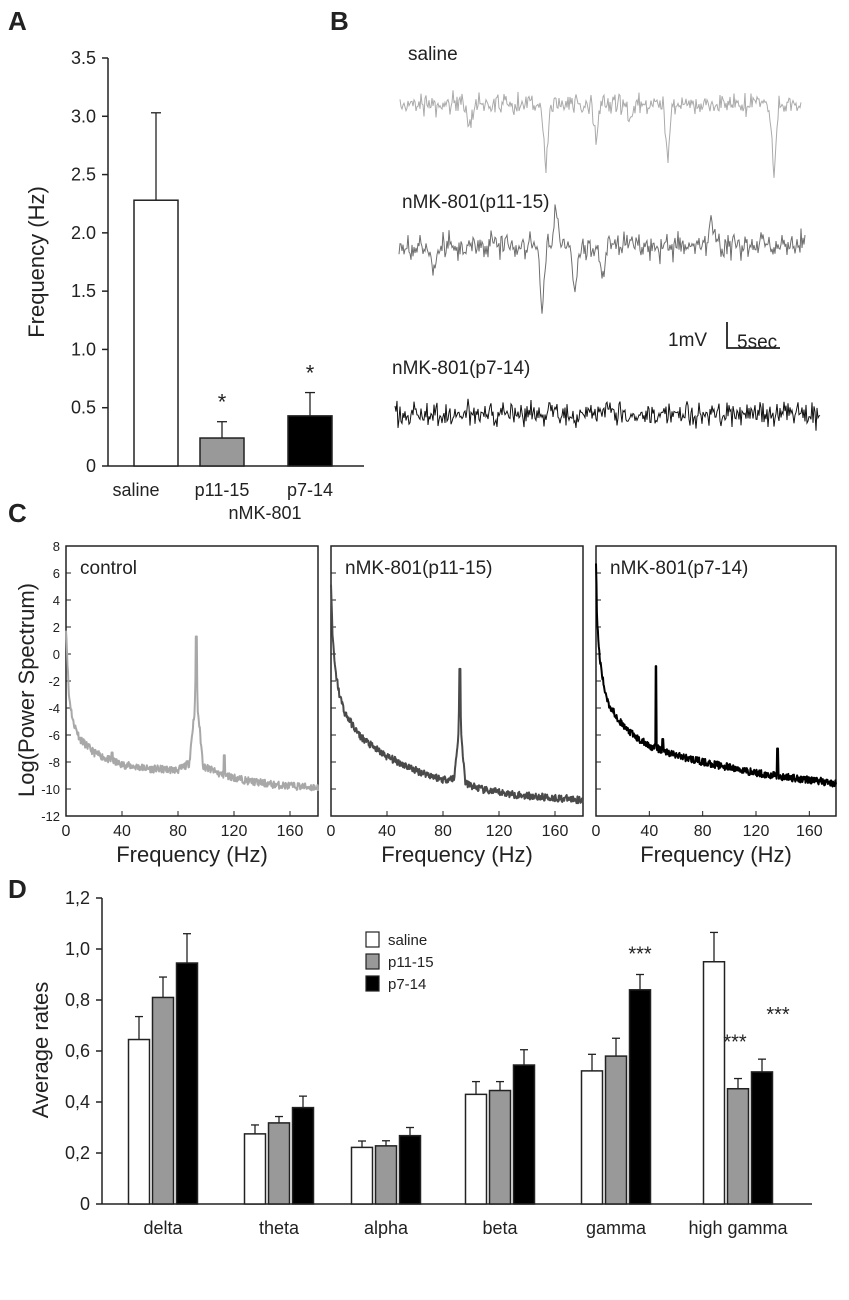 The height and width of the screenshot is (1300, 849). I want to click on panel-a-y-tick-label: 1.0, so click(83, 349).